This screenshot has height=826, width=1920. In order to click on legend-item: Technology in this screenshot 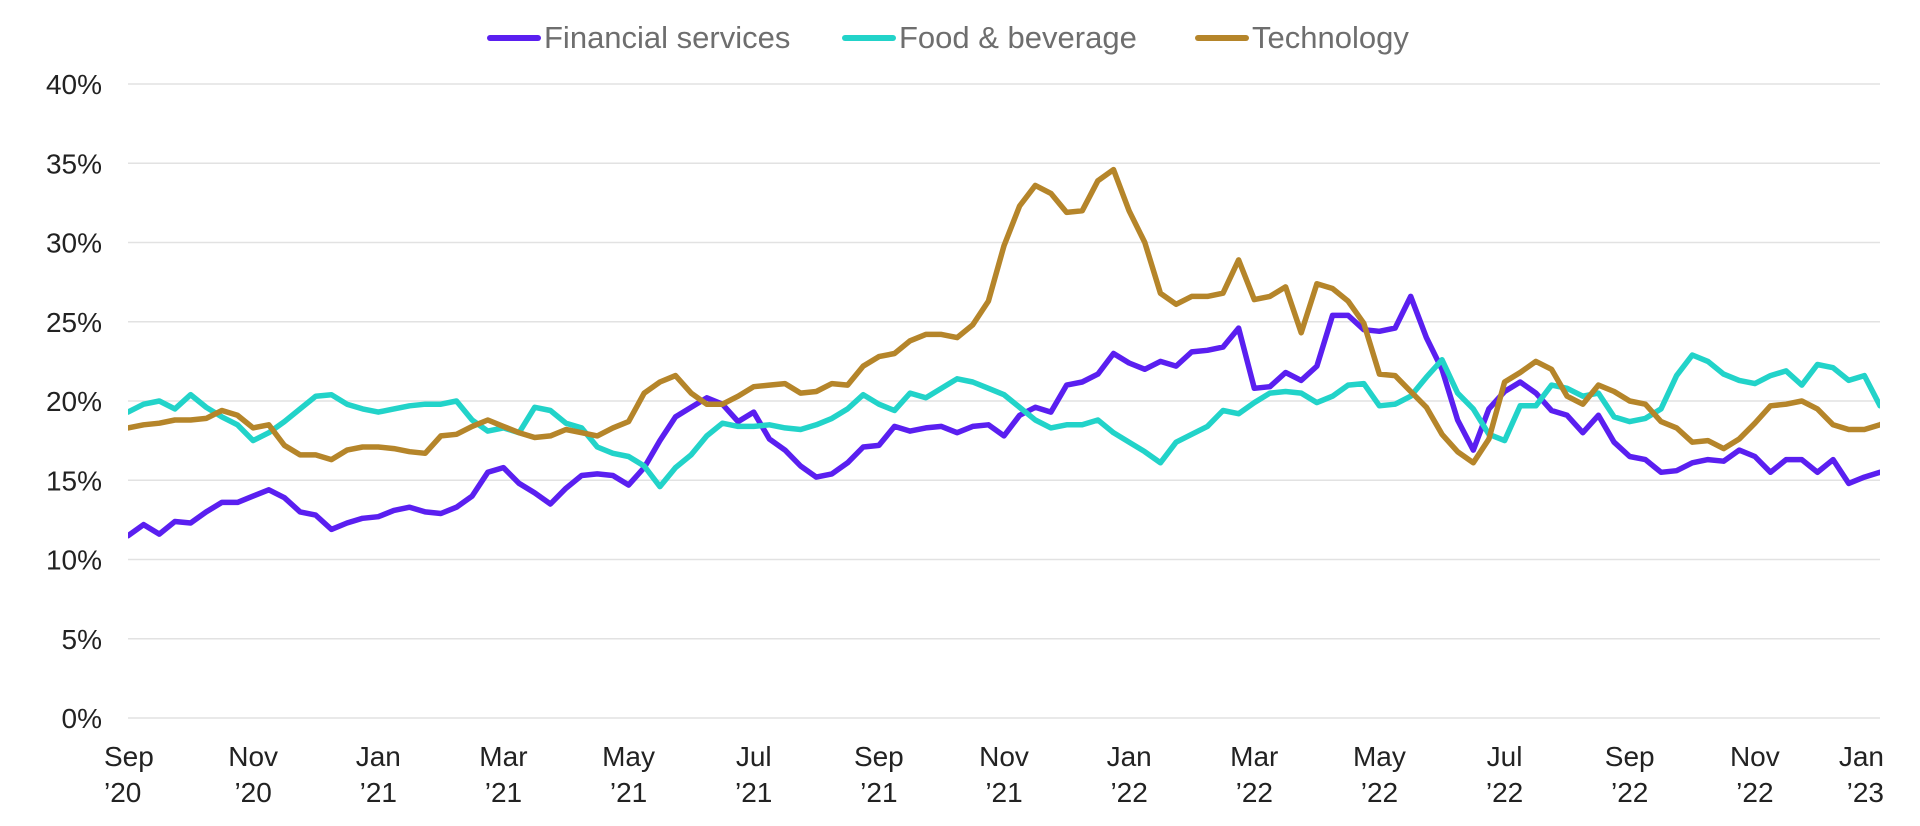, I will do `click(1302, 37)`.